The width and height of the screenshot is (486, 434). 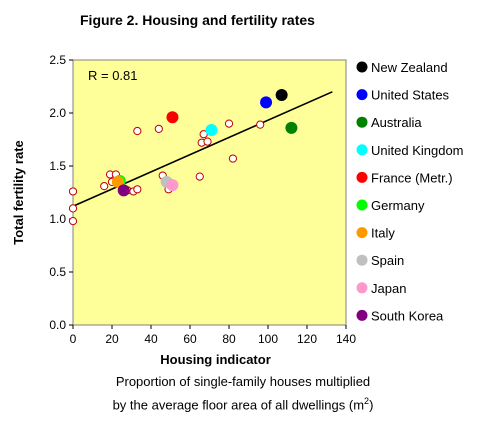 What do you see at coordinates (190, 339) in the screenshot?
I see `x-tick-label: 60` at bounding box center [190, 339].